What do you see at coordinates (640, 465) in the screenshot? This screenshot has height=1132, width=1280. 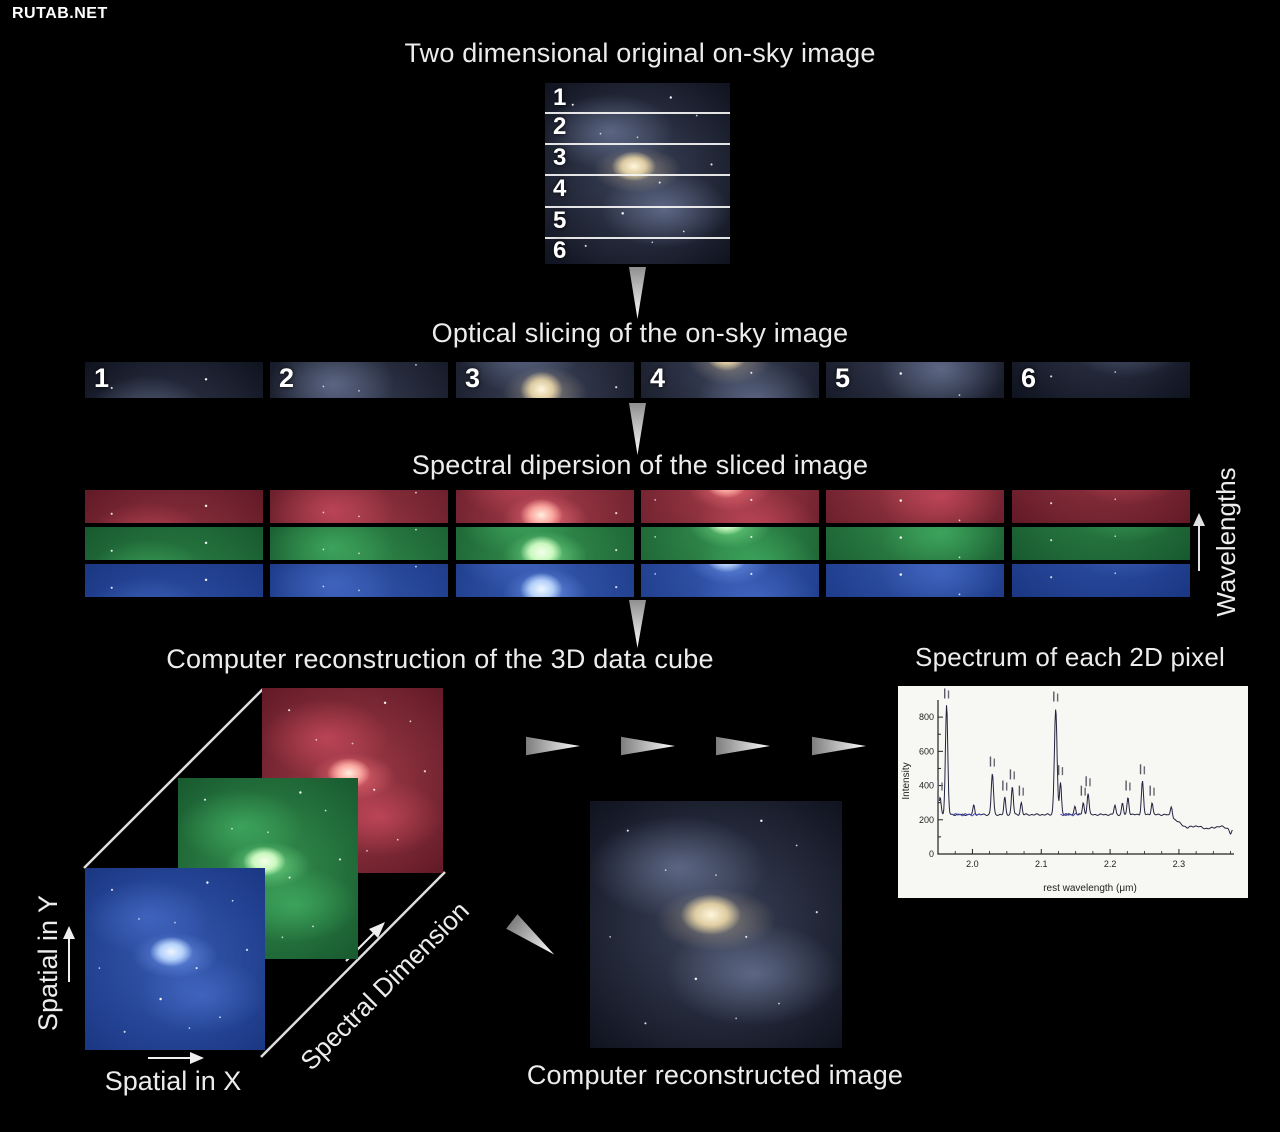 I see `title-spectral-dispersion: Spectral dipersion of the sliced image` at bounding box center [640, 465].